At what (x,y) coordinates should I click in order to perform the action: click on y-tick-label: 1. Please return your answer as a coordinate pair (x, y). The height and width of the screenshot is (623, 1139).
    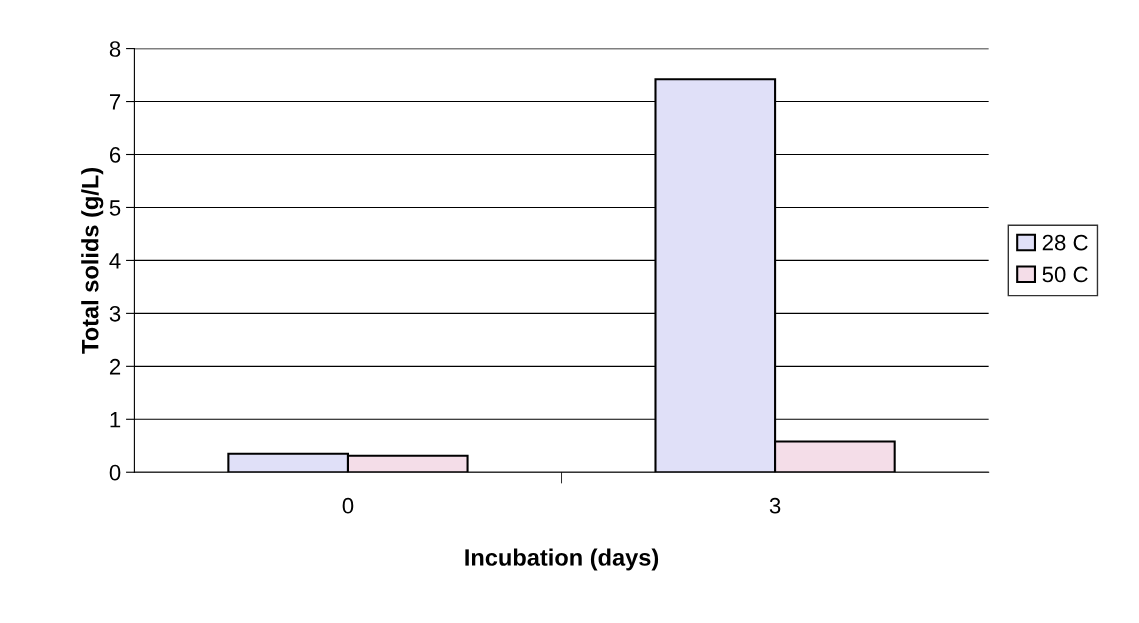
    Looking at the image, I should click on (115, 420).